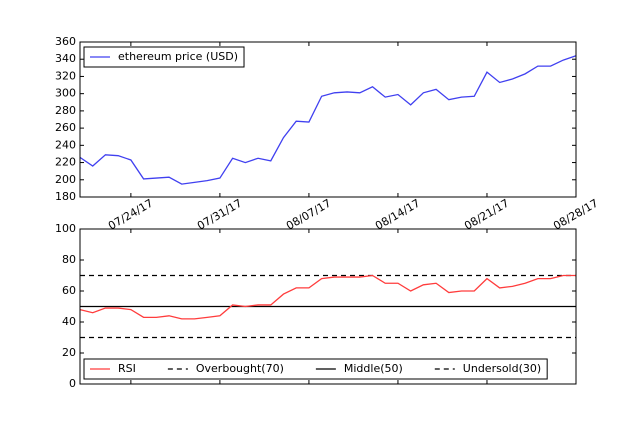  Describe the element at coordinates (486, 215) in the screenshot. I see `x-tick-label: 08/21/17` at that location.